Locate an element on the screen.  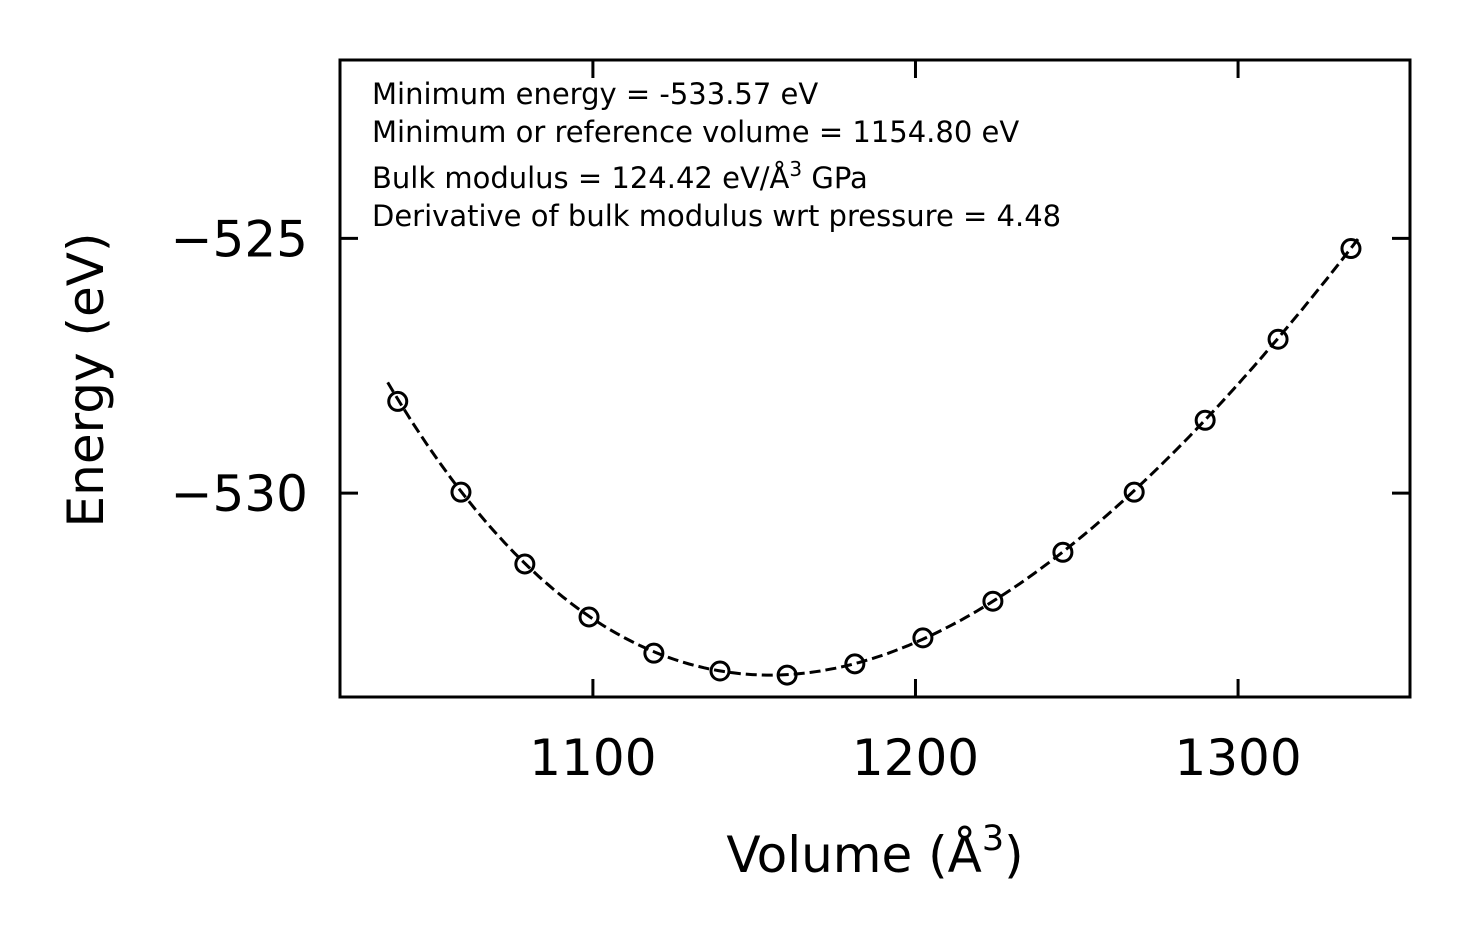
annotation-min-volume: Minimum or reference volume = 1154.80 eV is located at coordinates (695, 132).